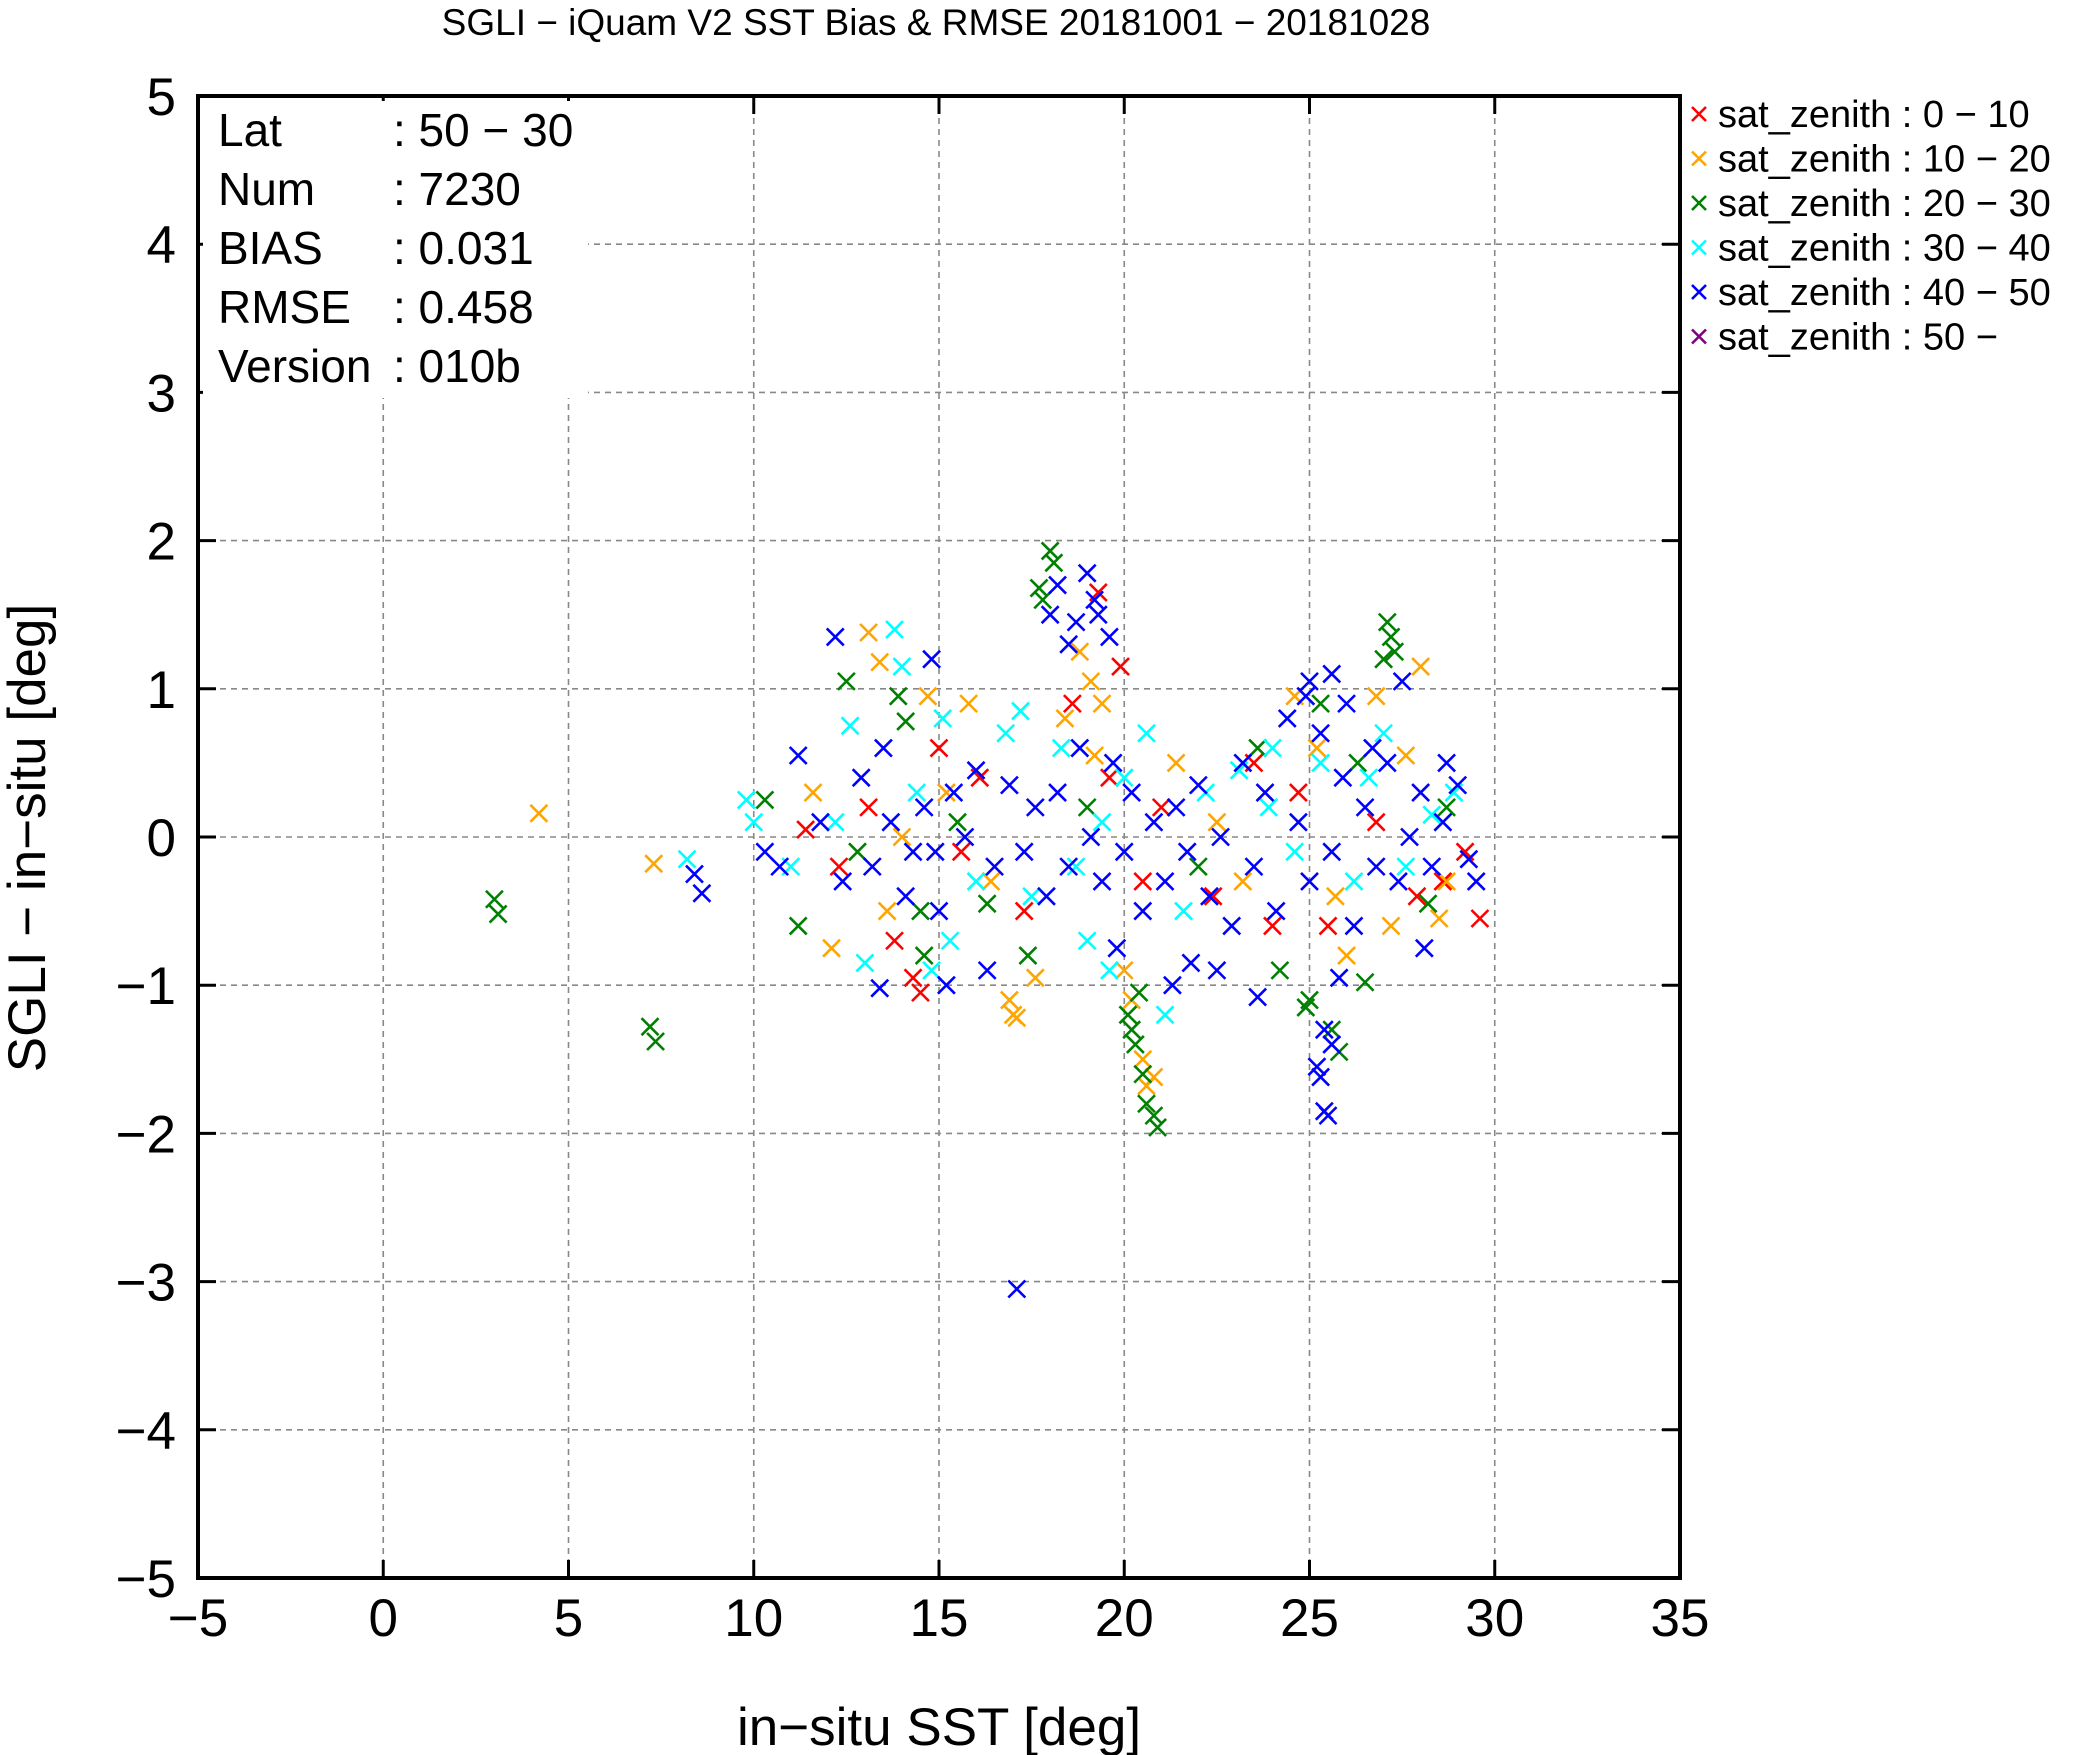 This screenshot has width=2081, height=1755. I want to click on legend-entry: sat_zenith : 10 − 20, so click(1884, 160).